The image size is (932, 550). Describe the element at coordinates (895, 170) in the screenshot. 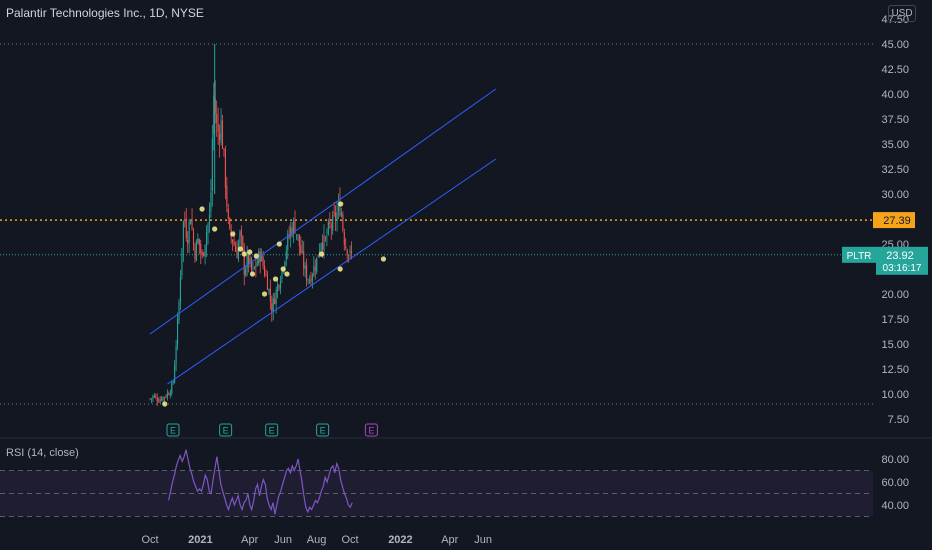

I see `price-tick-label: 32.50` at that location.